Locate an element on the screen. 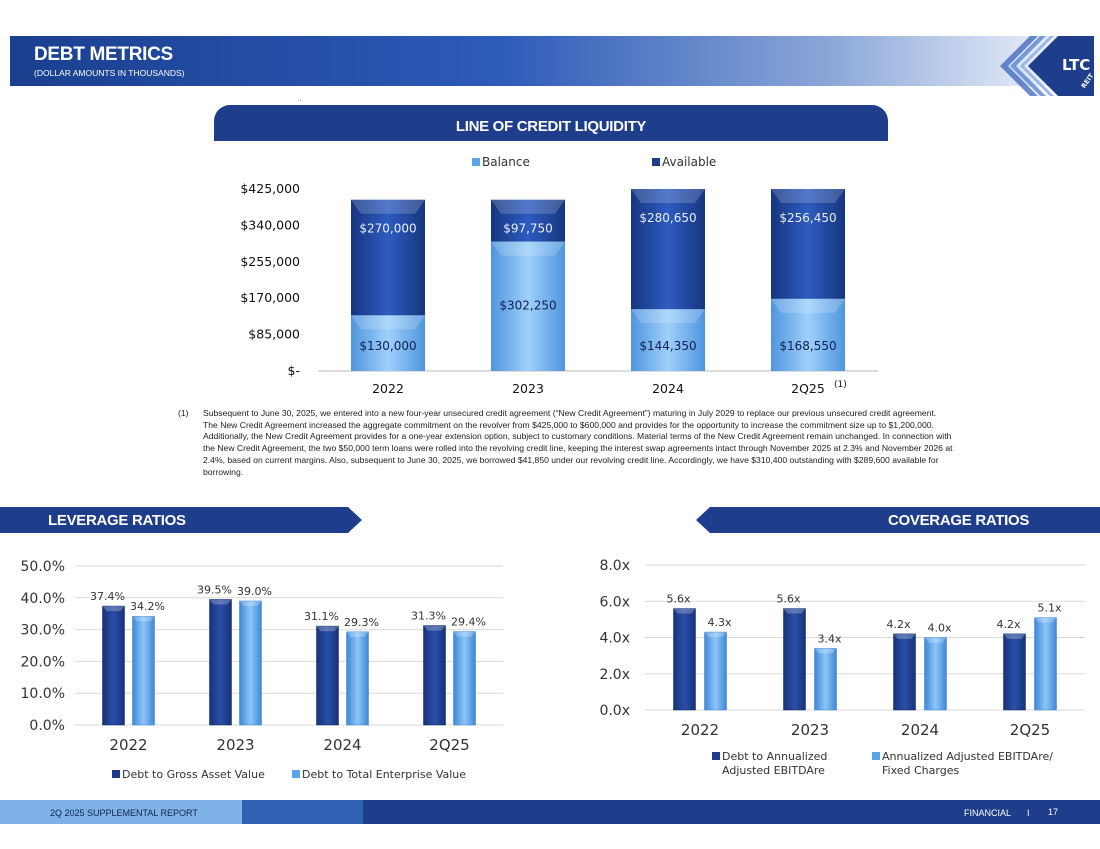  data-label-available: $280,650 is located at coordinates (667, 218).